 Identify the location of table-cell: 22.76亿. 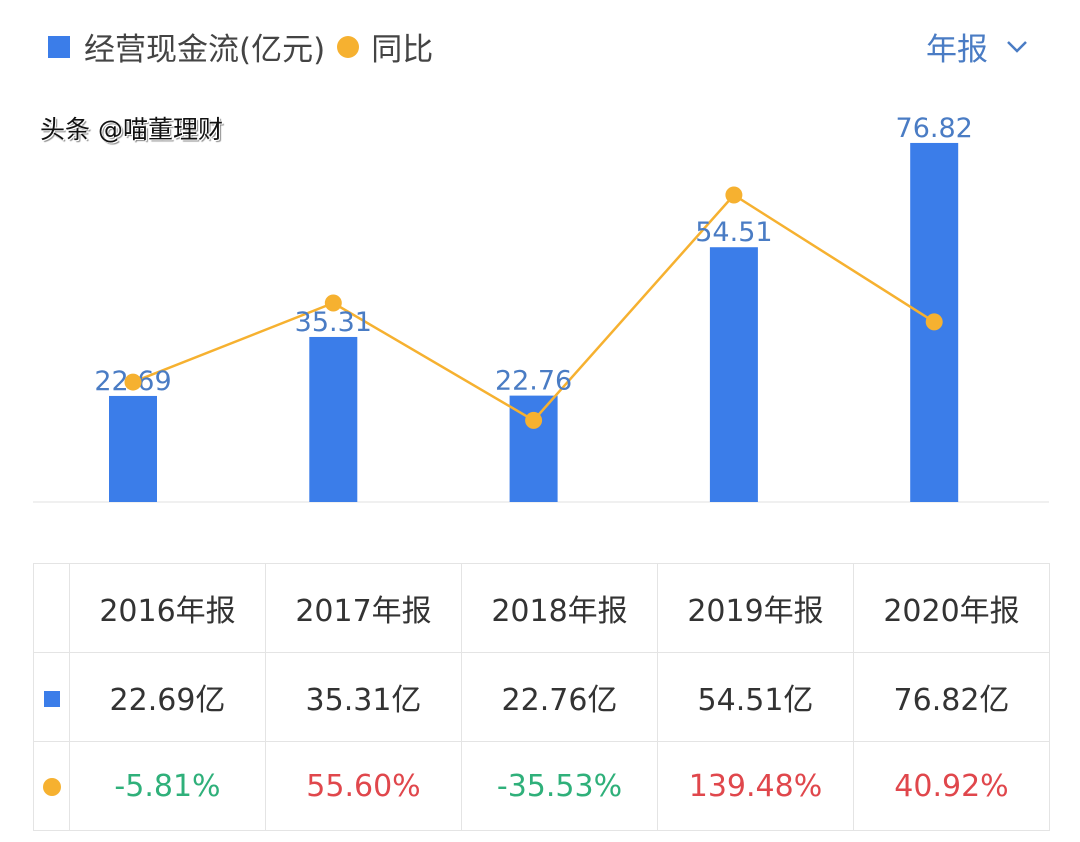
(559, 697).